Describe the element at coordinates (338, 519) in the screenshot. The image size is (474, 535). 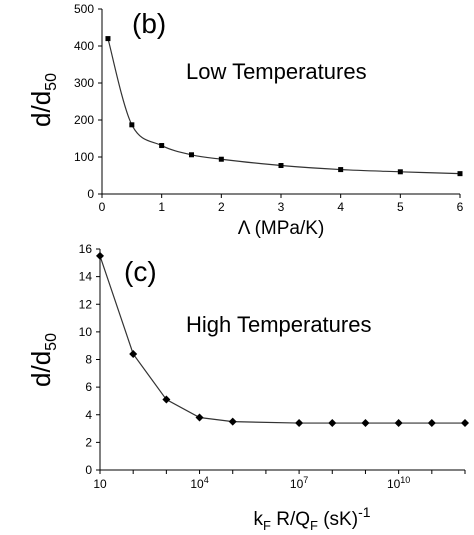
I see `panel-c-x-title-unit: (sK)` at that location.